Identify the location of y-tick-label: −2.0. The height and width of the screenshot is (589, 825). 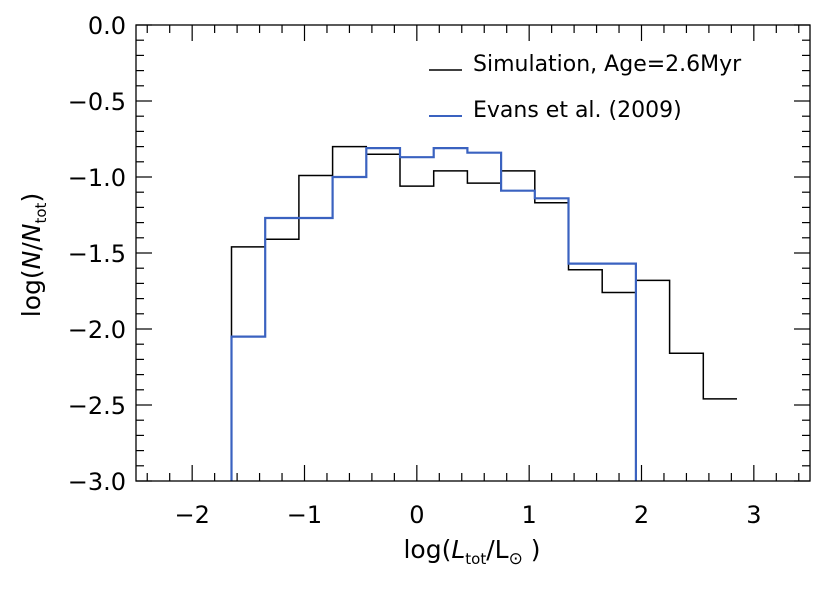
(97, 330).